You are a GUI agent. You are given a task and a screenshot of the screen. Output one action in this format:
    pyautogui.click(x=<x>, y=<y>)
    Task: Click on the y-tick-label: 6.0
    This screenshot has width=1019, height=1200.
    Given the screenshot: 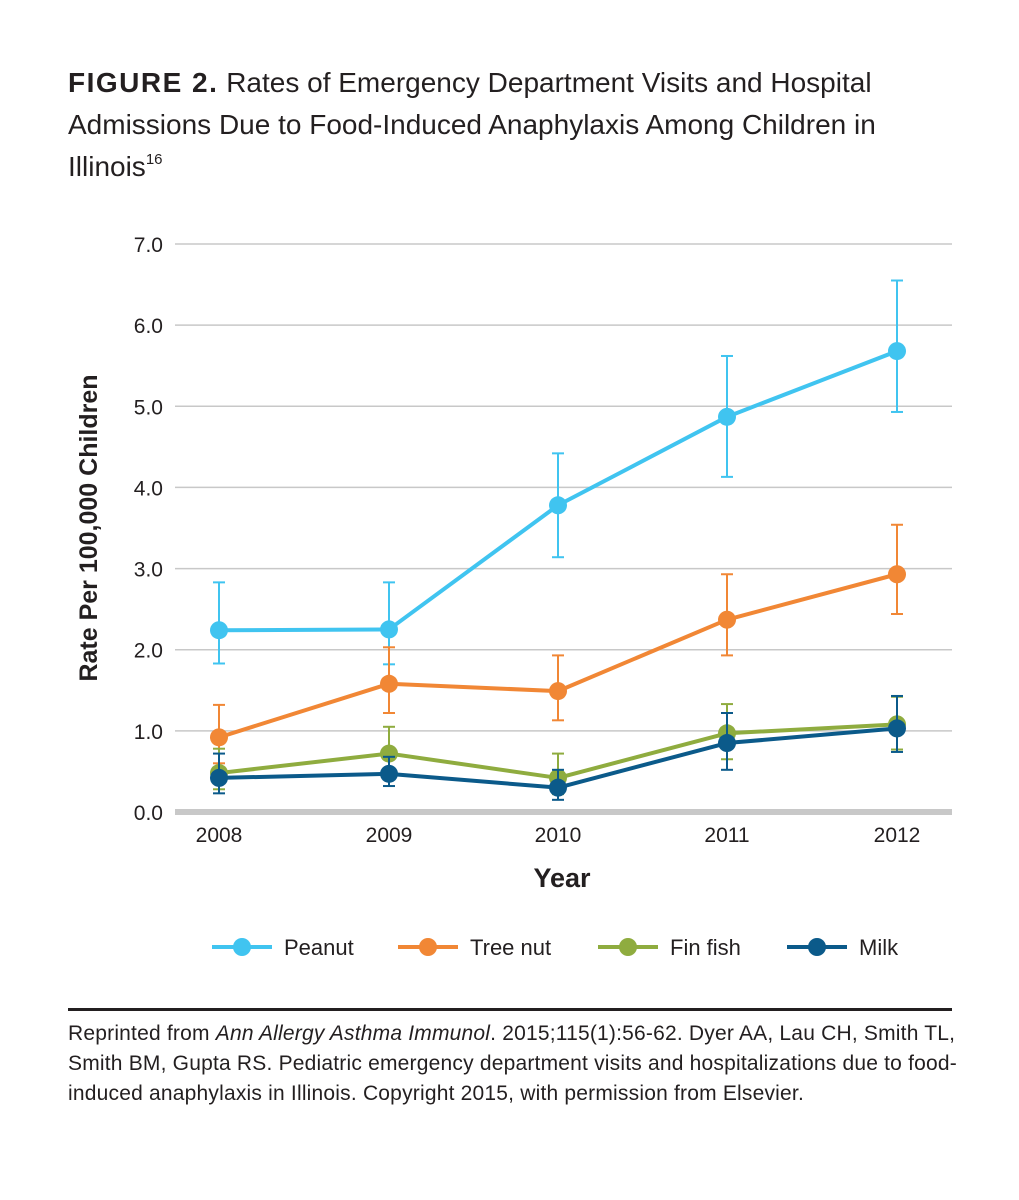 What is the action you would take?
    pyautogui.click(x=148, y=326)
    